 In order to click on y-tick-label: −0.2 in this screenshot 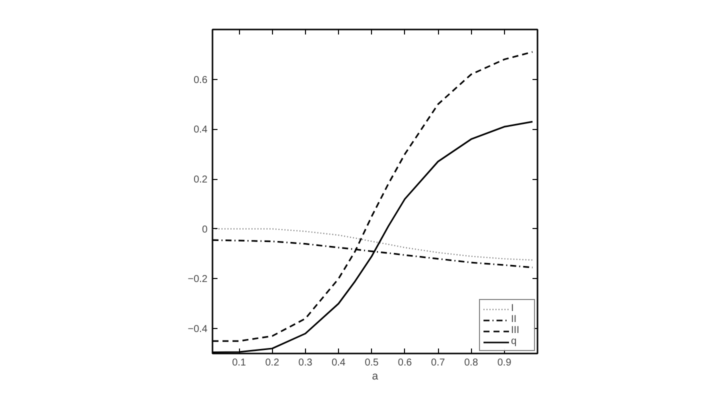, I will do `click(198, 280)`.